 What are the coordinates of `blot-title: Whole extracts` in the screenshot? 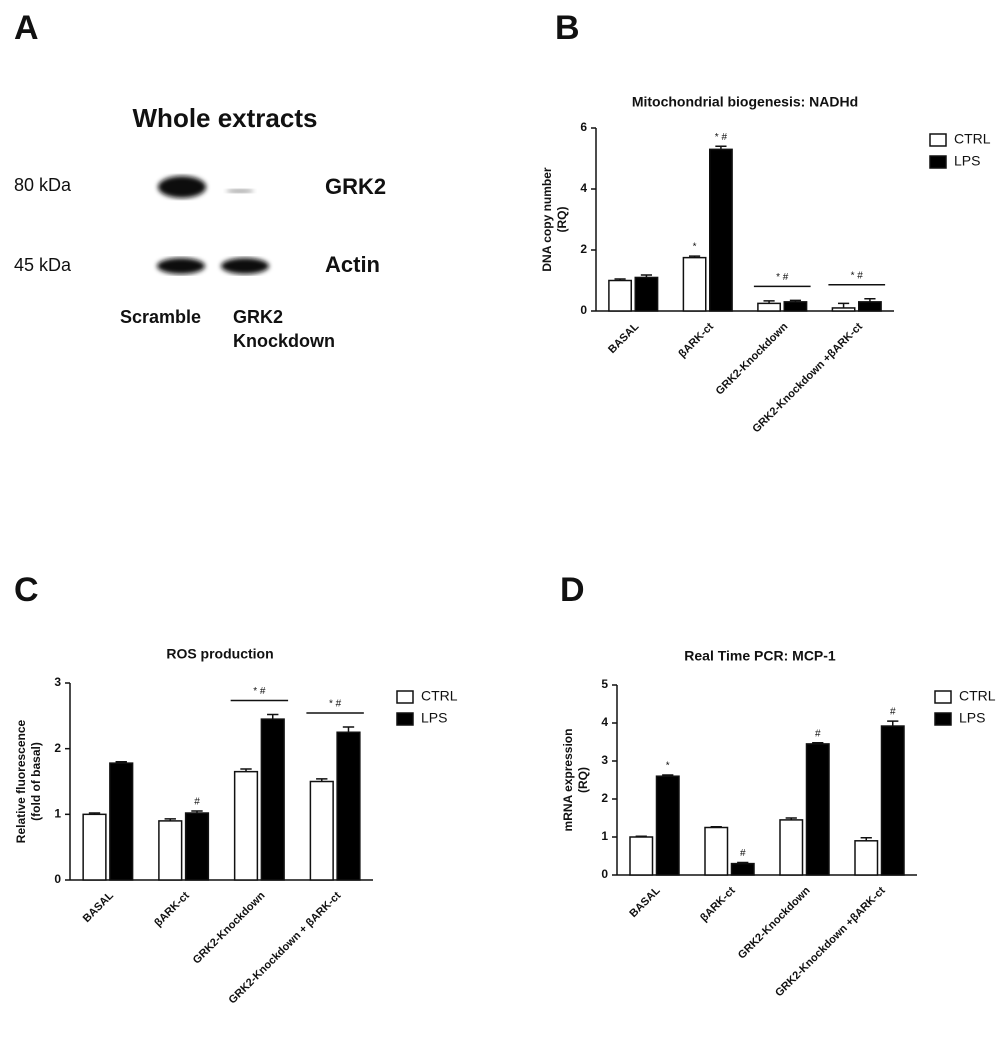 It's located at (225, 118).